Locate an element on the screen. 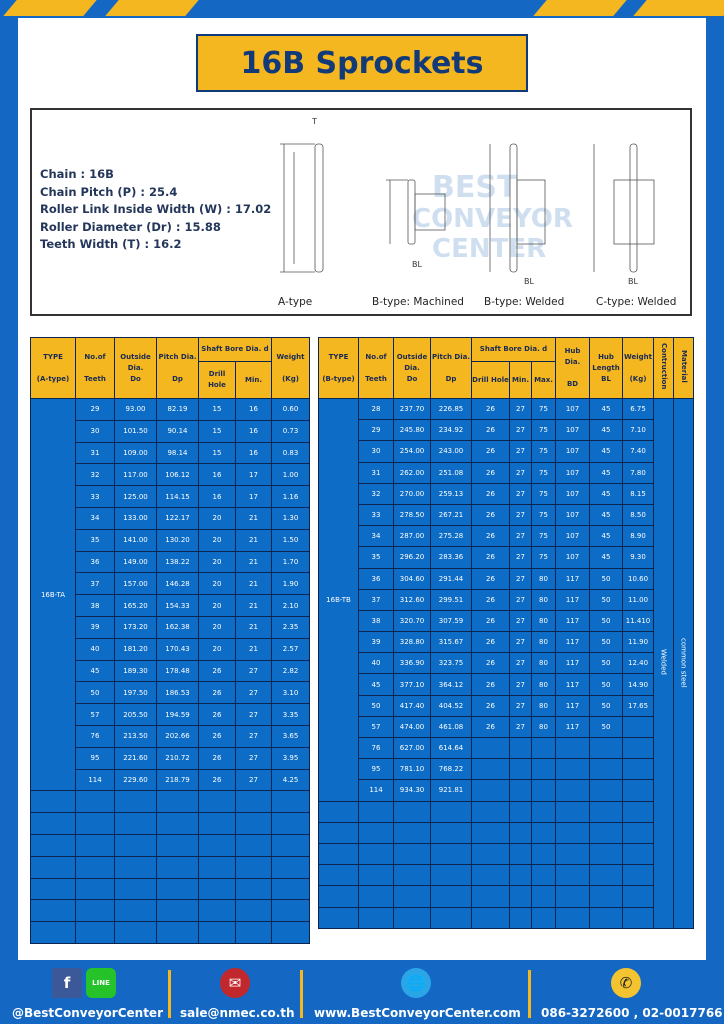  table-cell is located at coordinates (573, 790).